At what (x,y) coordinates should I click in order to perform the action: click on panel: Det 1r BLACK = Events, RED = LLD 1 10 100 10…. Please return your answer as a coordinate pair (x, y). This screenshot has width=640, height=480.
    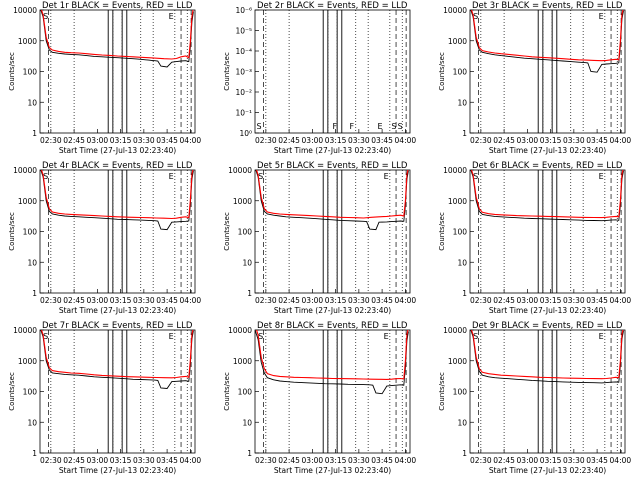
    Looking at the image, I should click on (104, 78).